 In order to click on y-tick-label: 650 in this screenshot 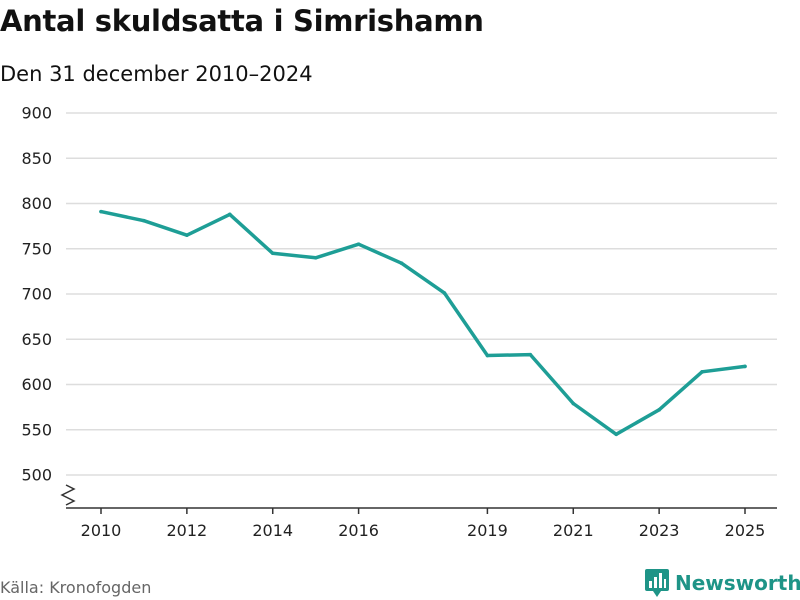, I will do `click(36, 339)`.